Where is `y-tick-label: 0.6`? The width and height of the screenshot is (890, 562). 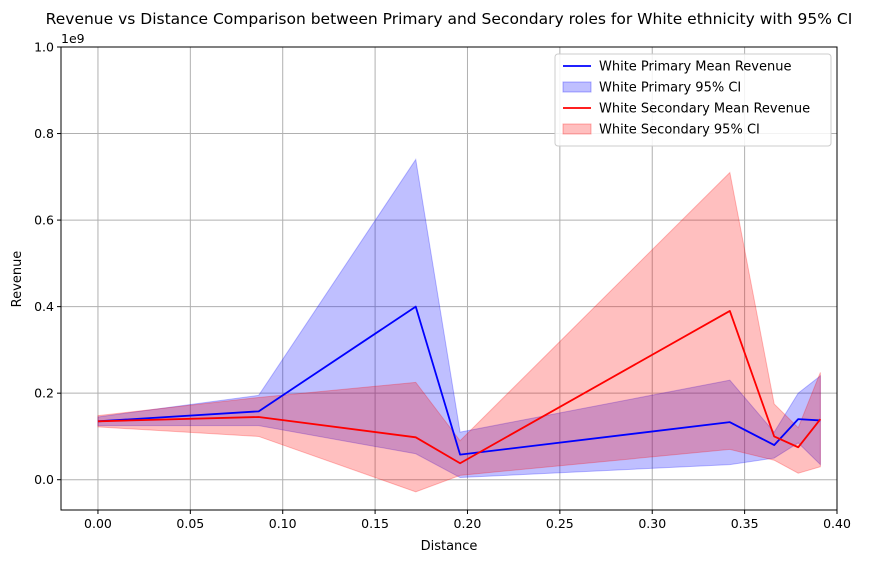 y-tick-label: 0.6 is located at coordinates (44, 220).